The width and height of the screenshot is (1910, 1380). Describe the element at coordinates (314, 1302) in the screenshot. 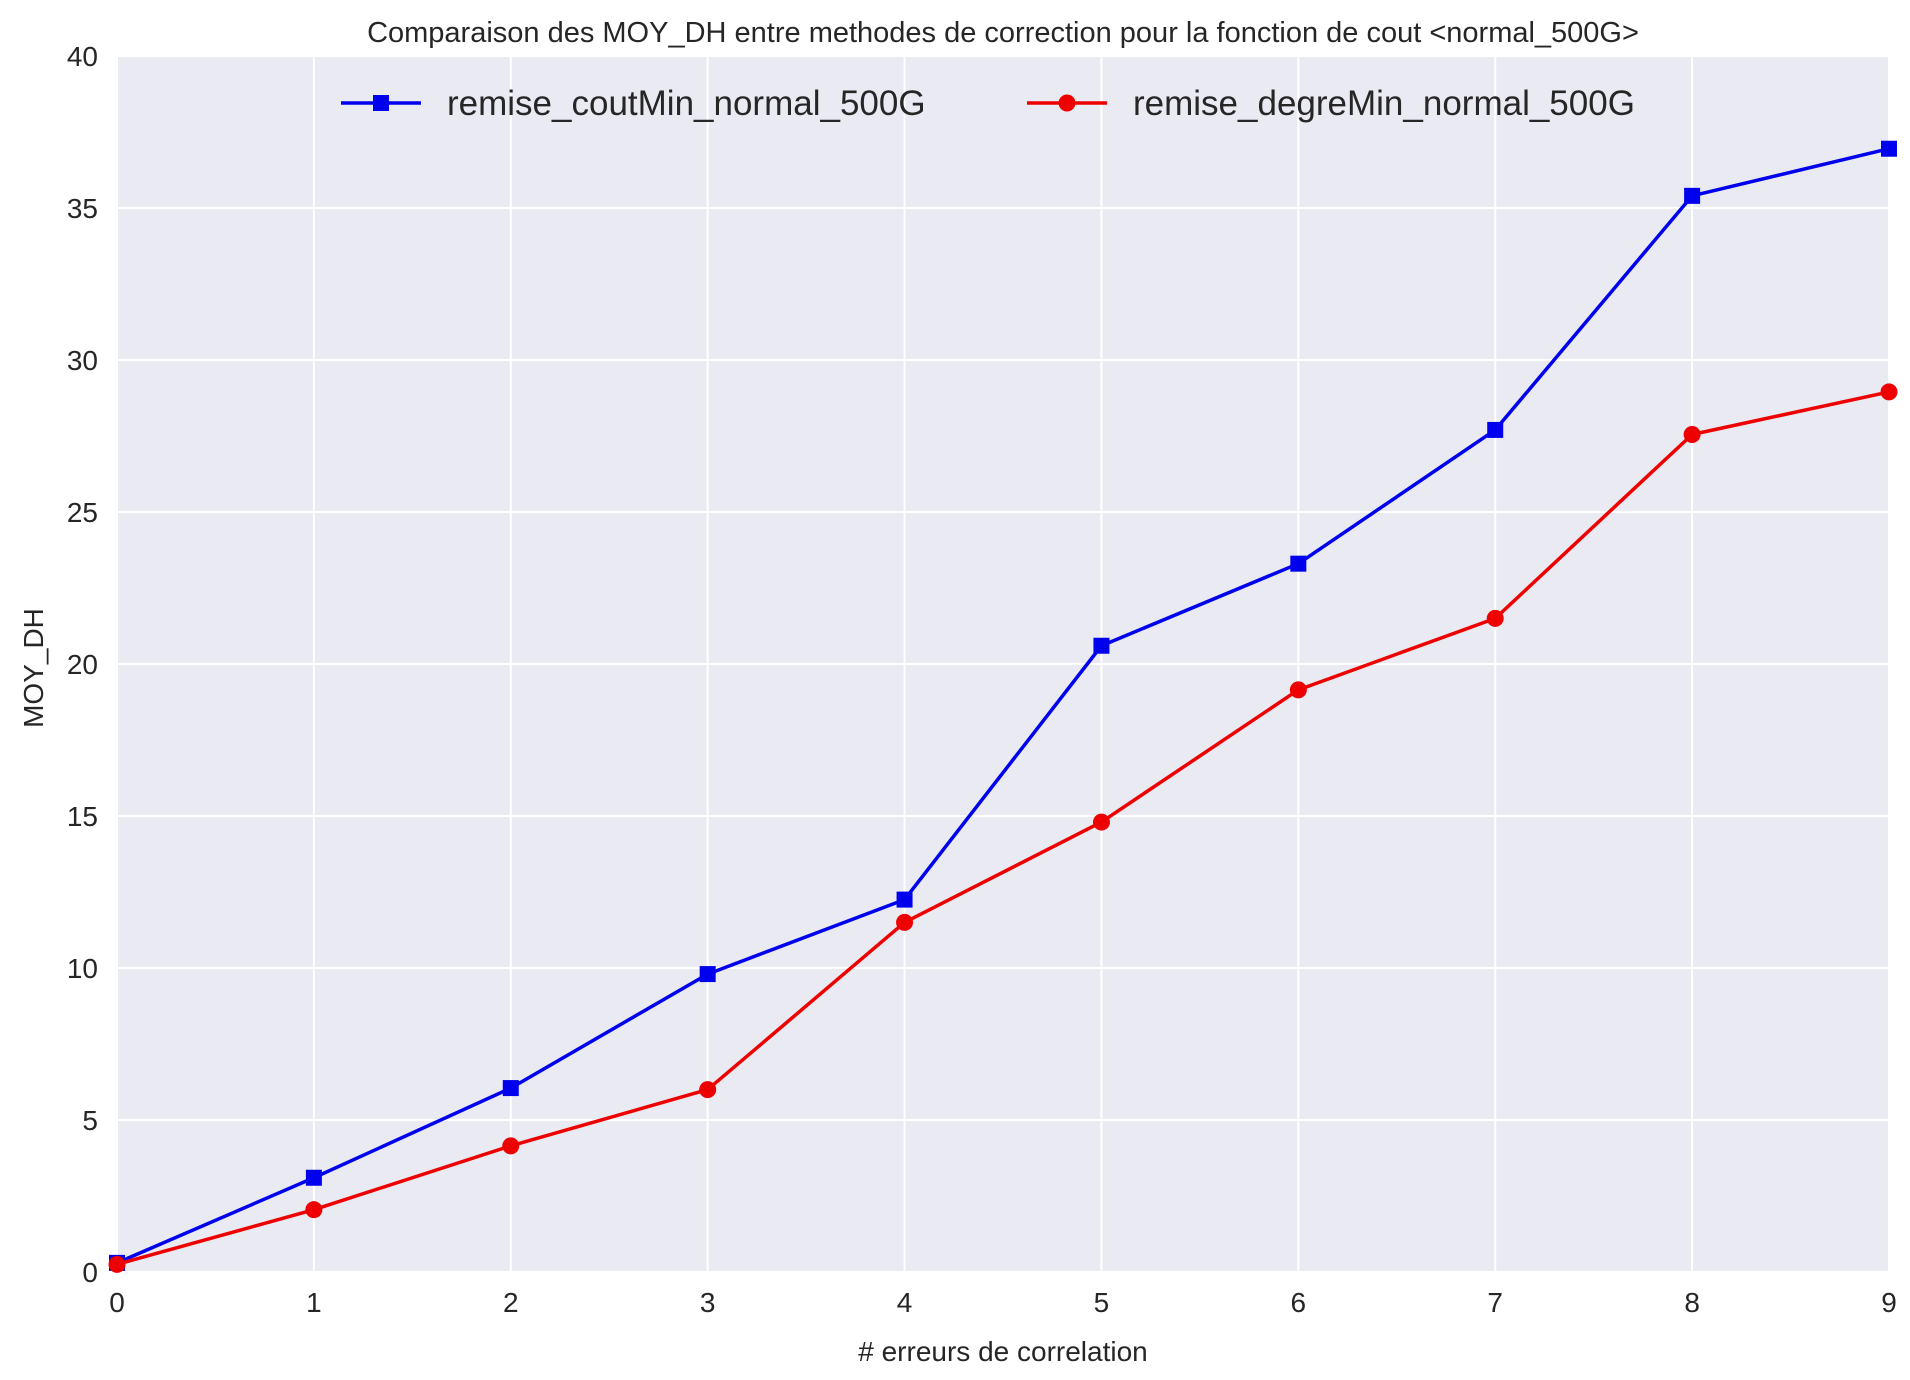

I see `x-tick-label: 1` at that location.